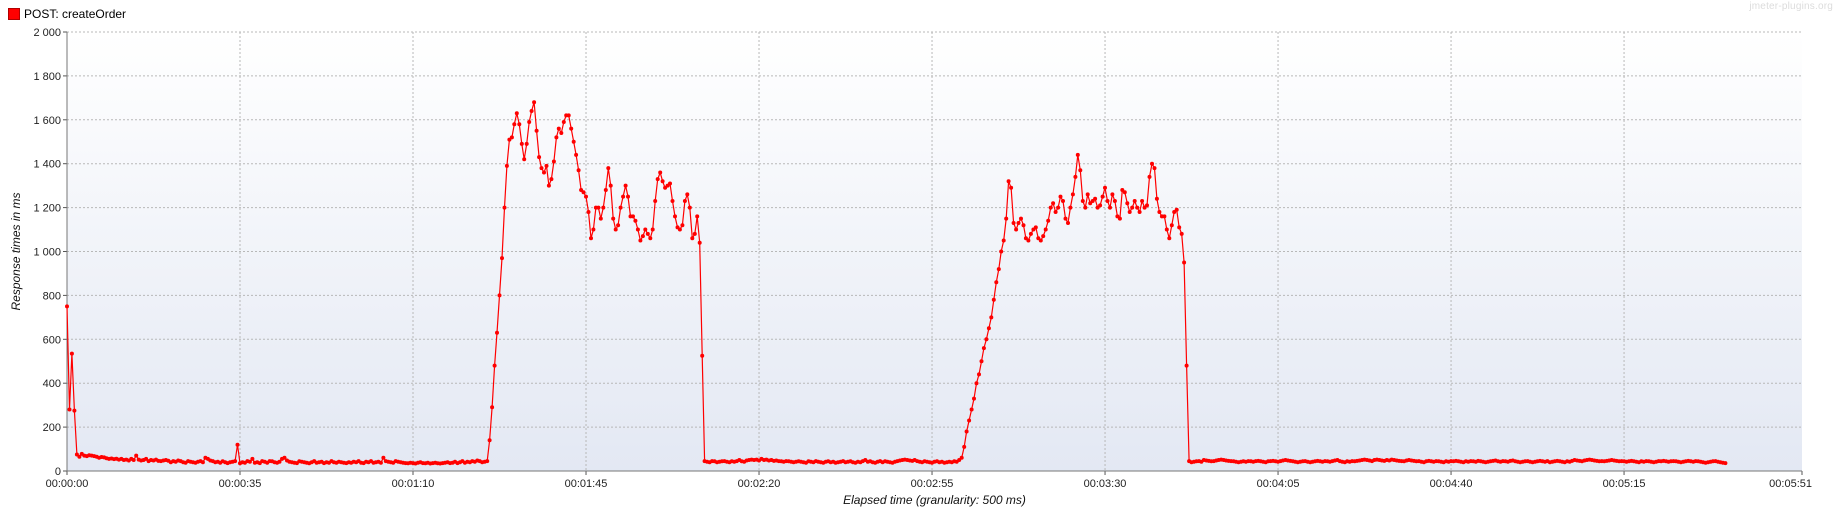 The image size is (1839, 512). What do you see at coordinates (586, 484) in the screenshot?
I see `x-tick-label: 00:01:45` at bounding box center [586, 484].